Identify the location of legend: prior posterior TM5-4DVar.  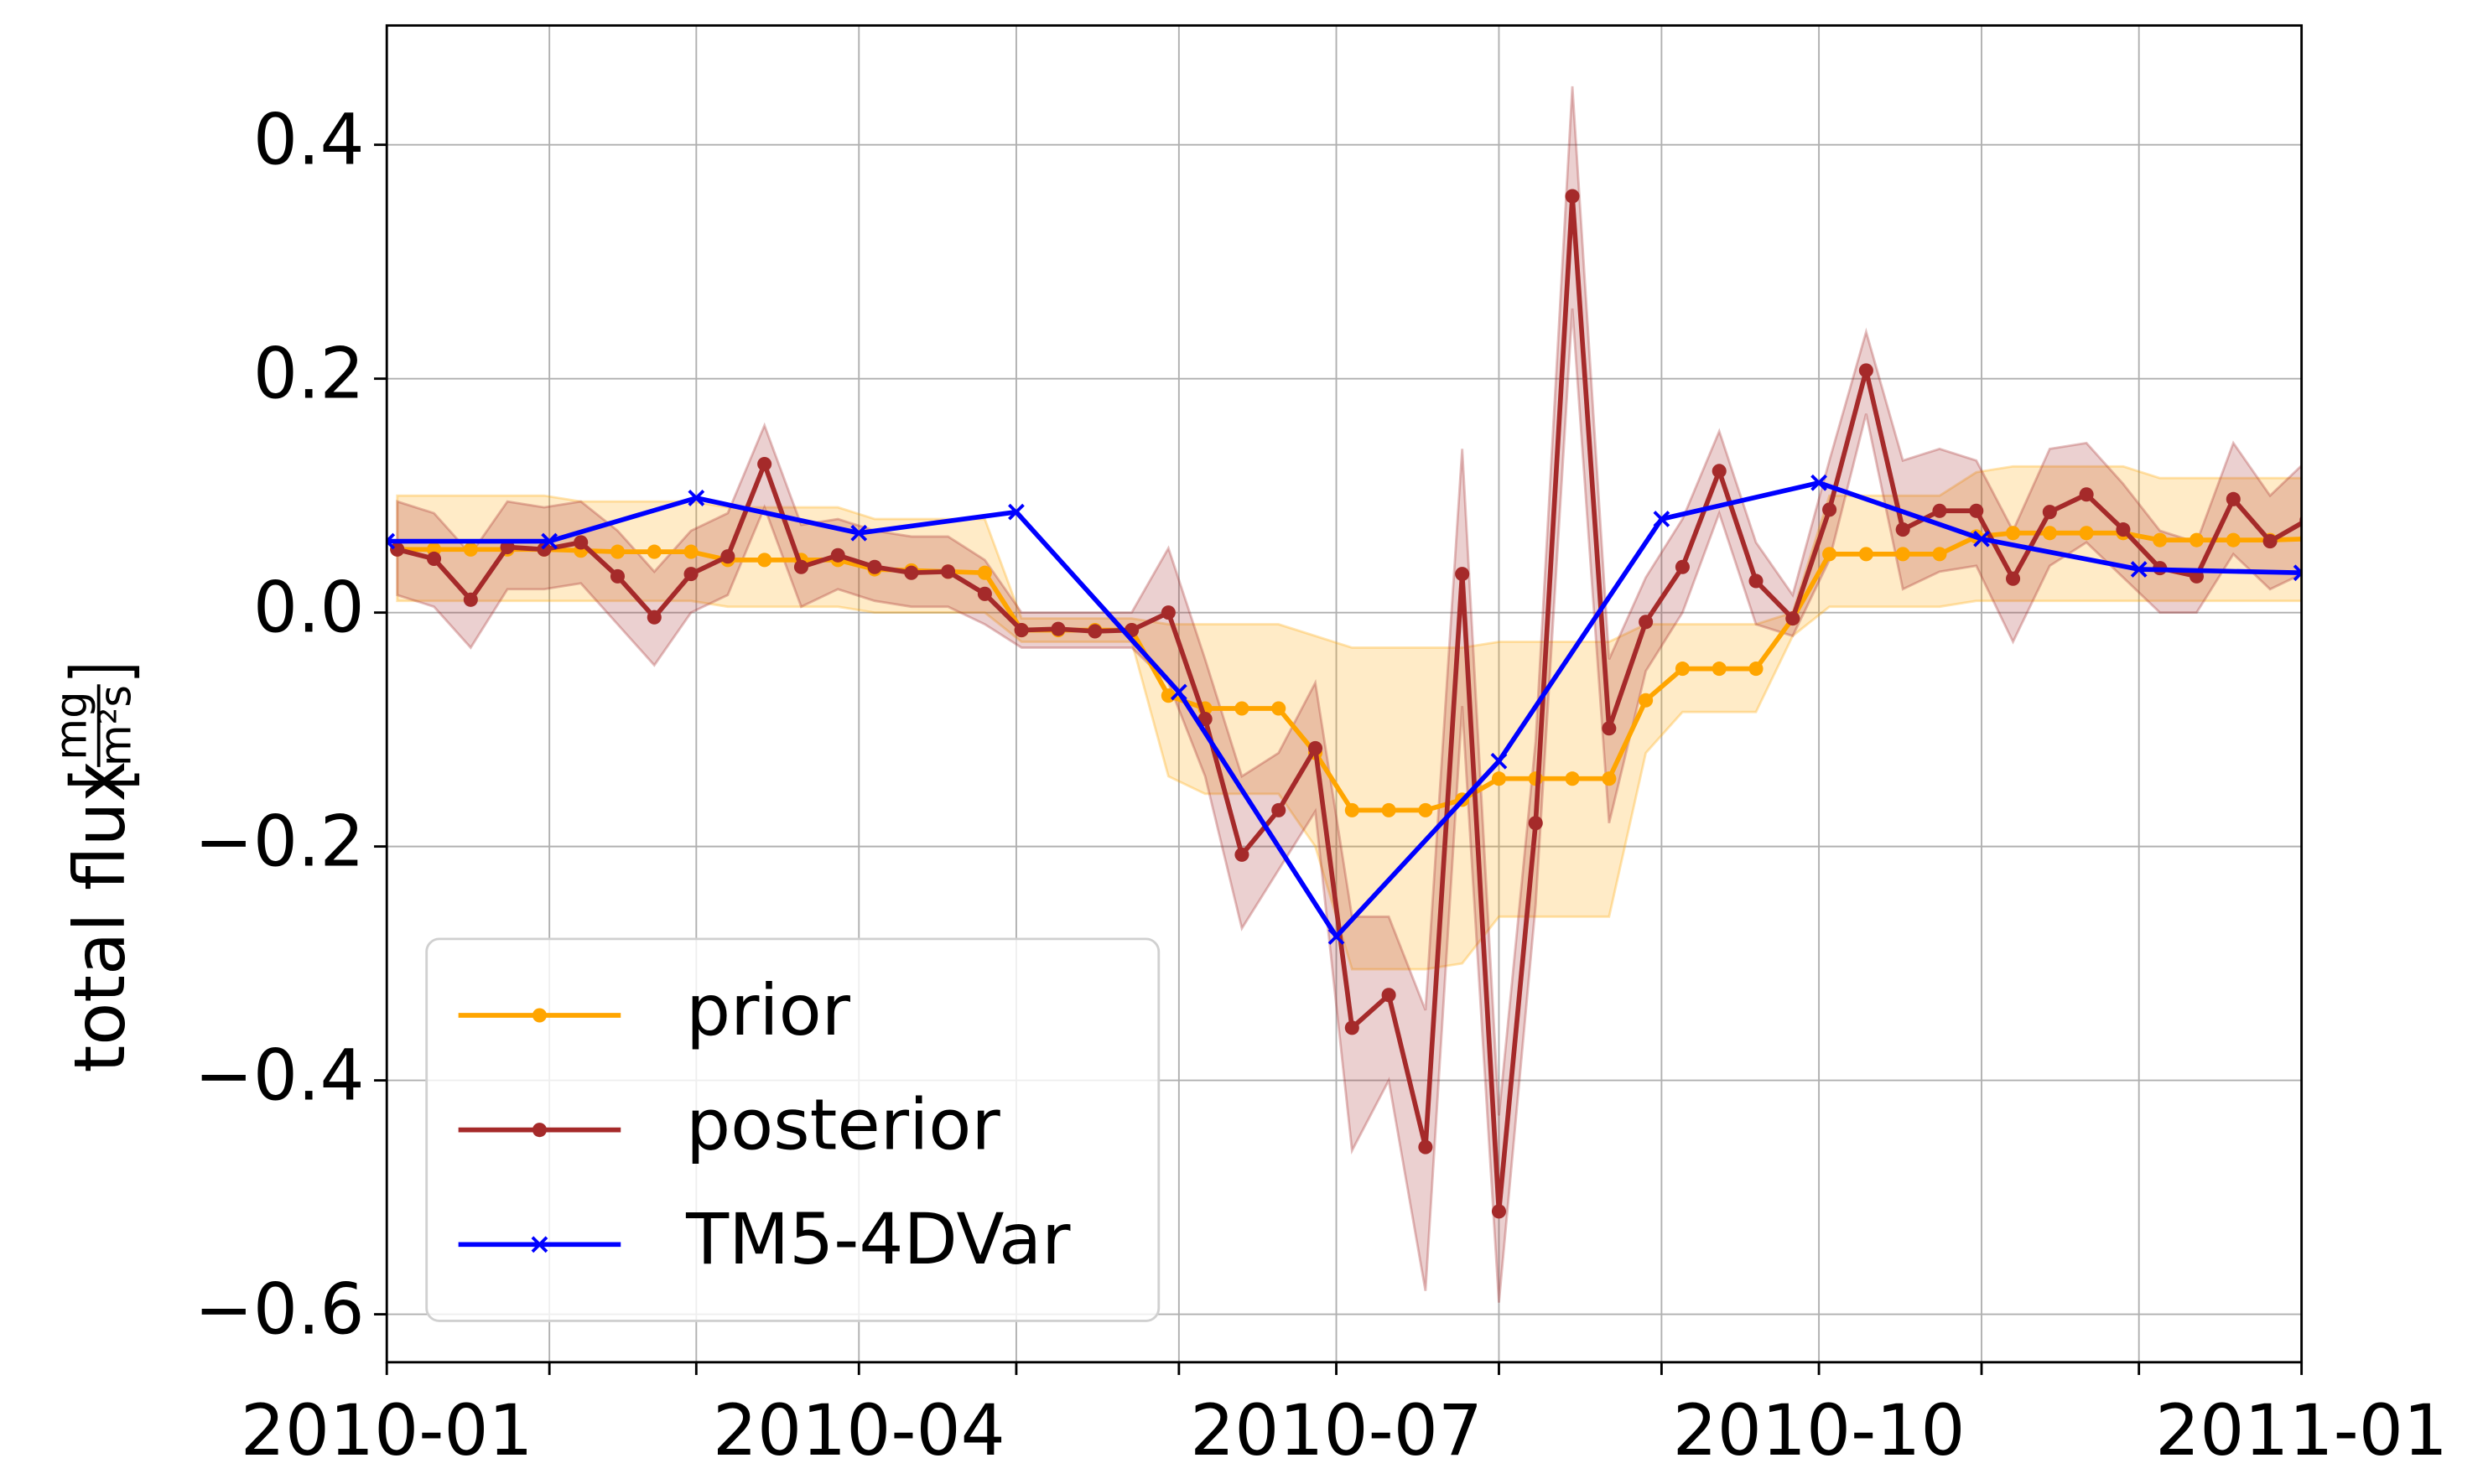
(793, 1129).